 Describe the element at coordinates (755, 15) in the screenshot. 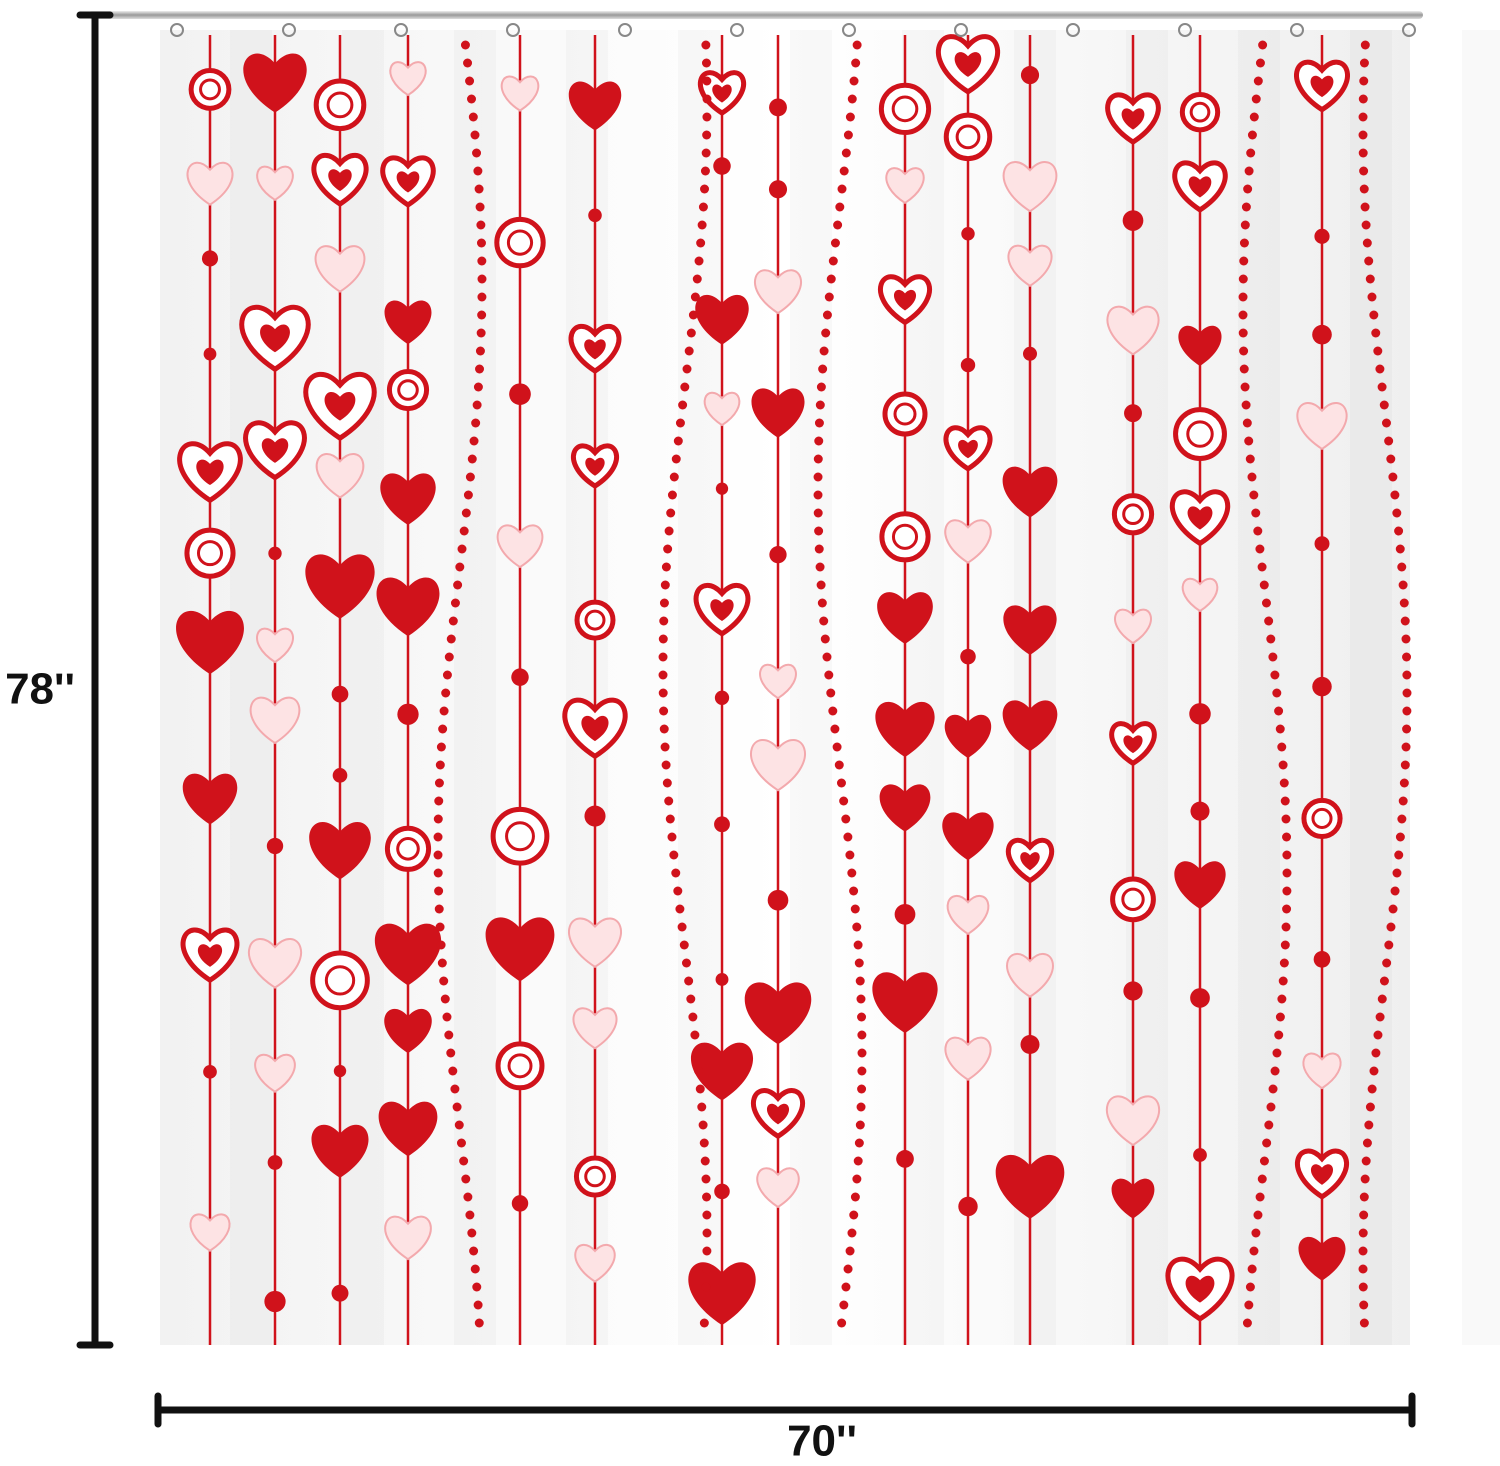

I see `curtain-rod` at that location.